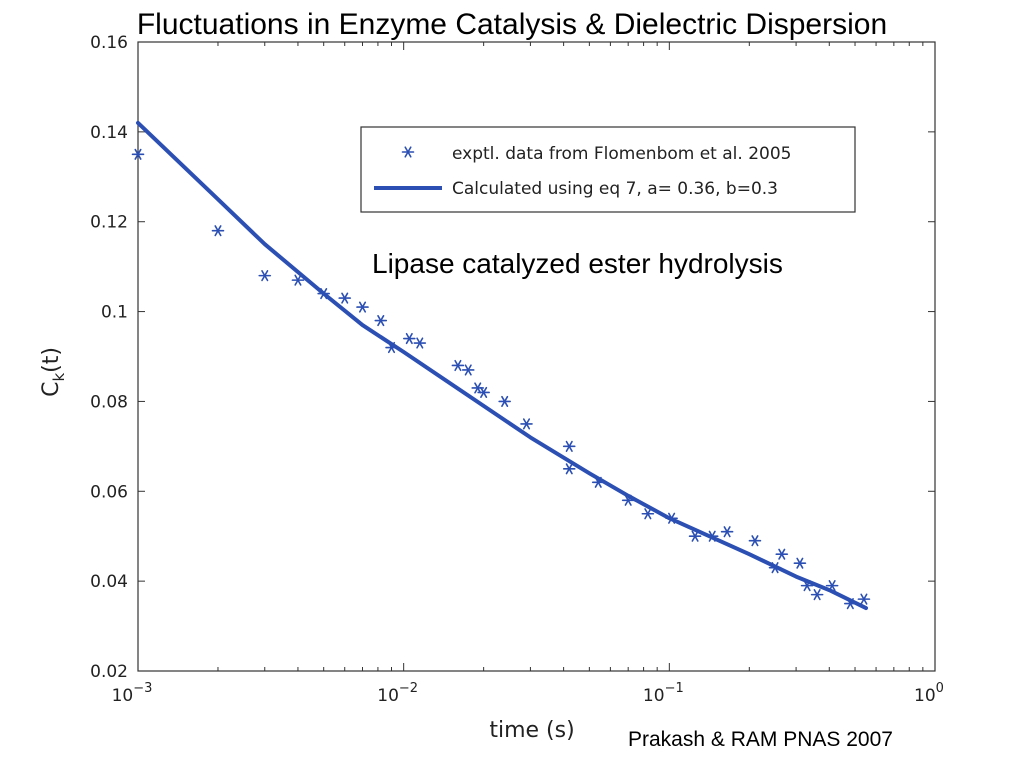 The width and height of the screenshot is (1024, 768). I want to click on y-tick-label: 0.04, so click(109, 582).